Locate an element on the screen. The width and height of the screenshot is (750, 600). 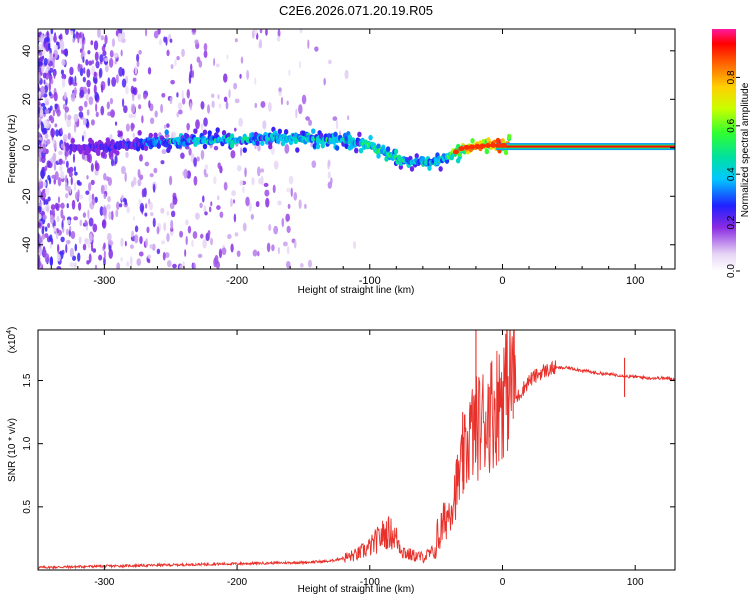
snr-y-tick-label: 1.0 is located at coordinates (27, 443).